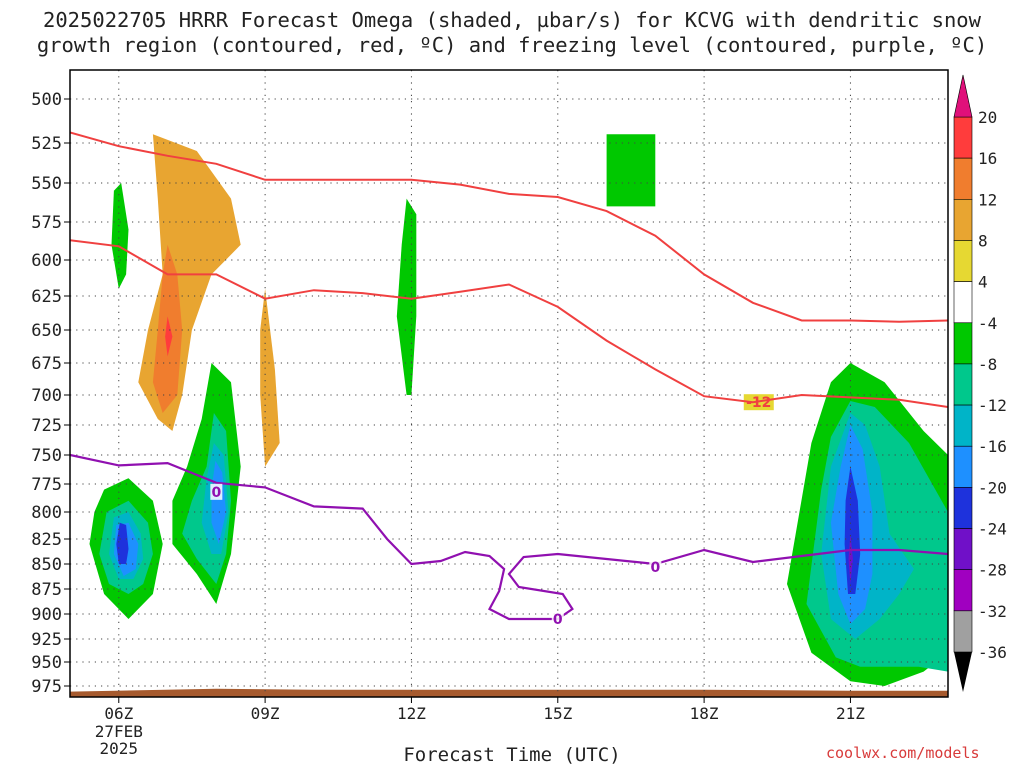 This screenshot has height=768, width=1024. What do you see at coordinates (46, 396) in the screenshot?
I see `y-tick-label-700: 700` at bounding box center [46, 396].